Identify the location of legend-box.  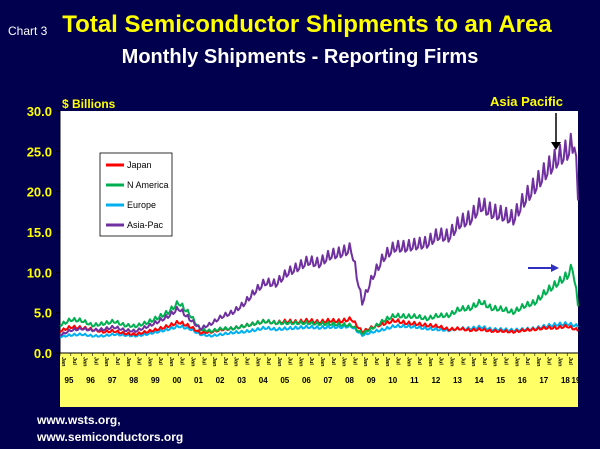
(136, 194).